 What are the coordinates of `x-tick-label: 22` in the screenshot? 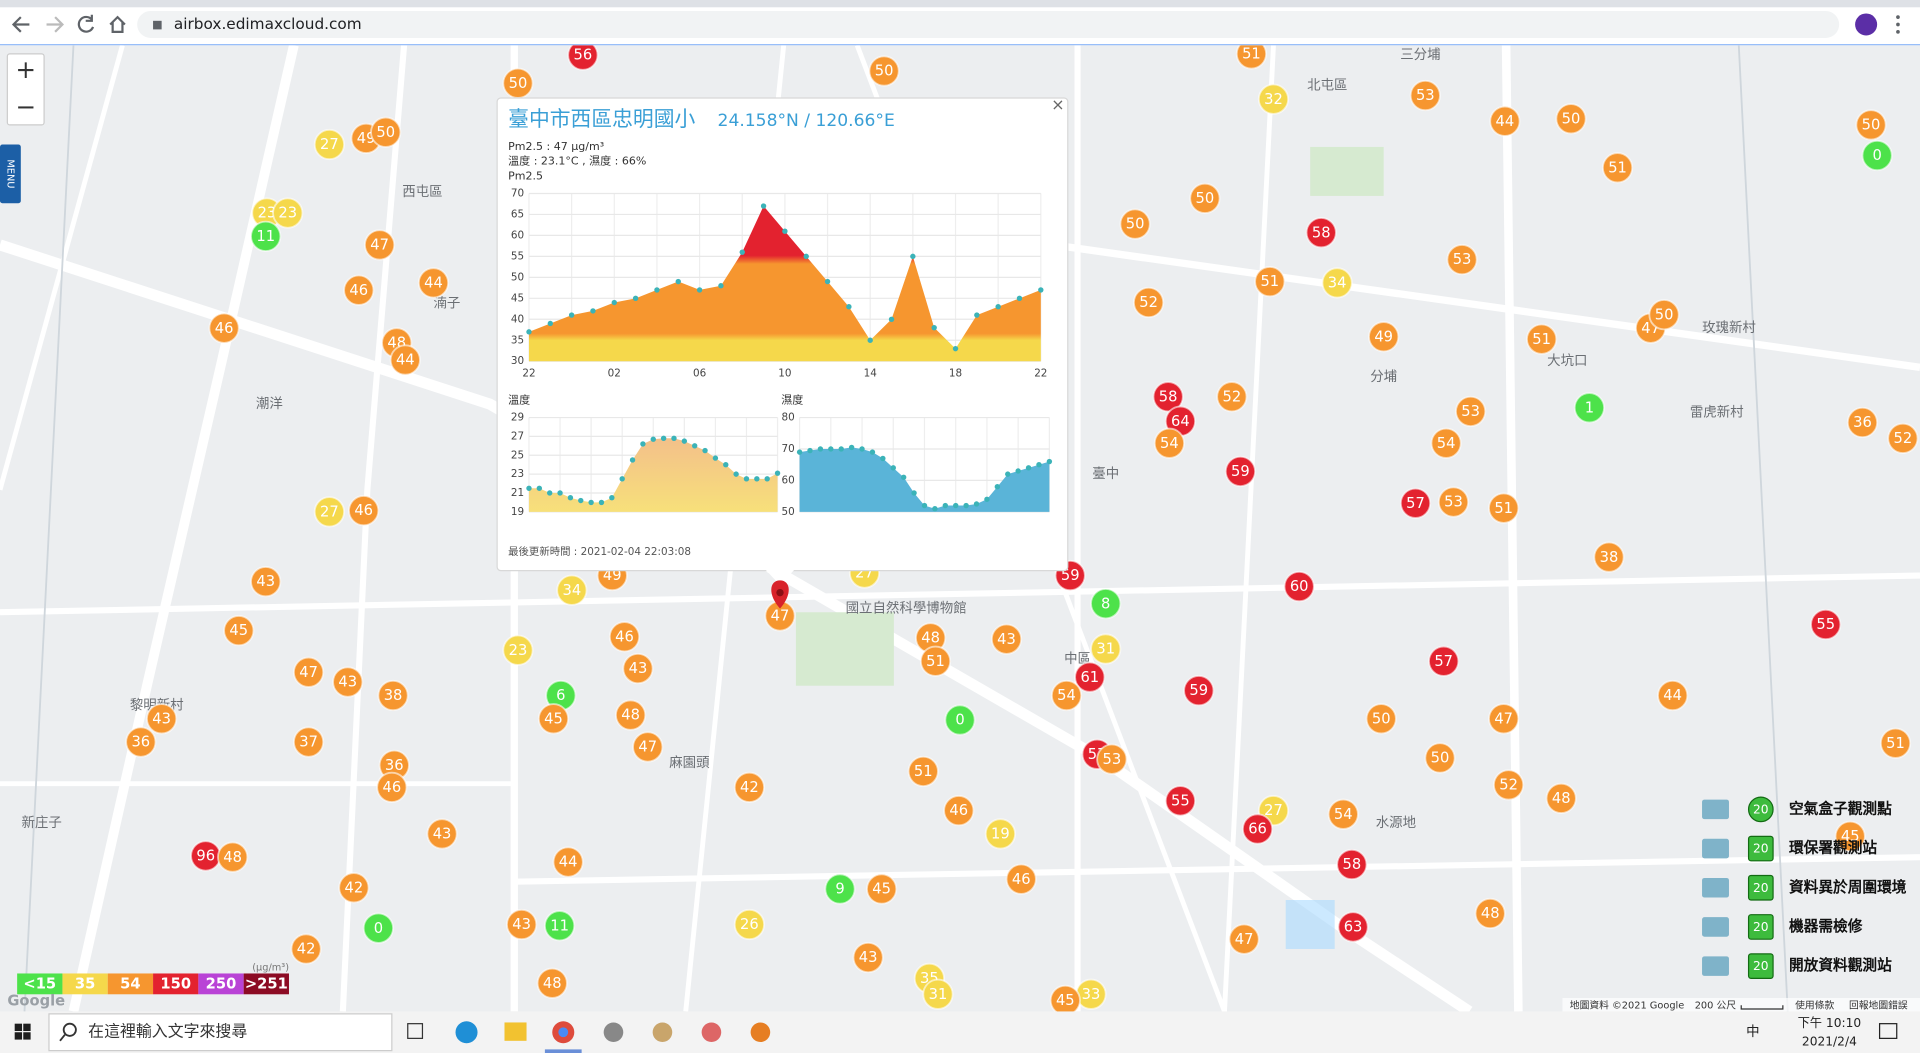 It's located at (528, 373).